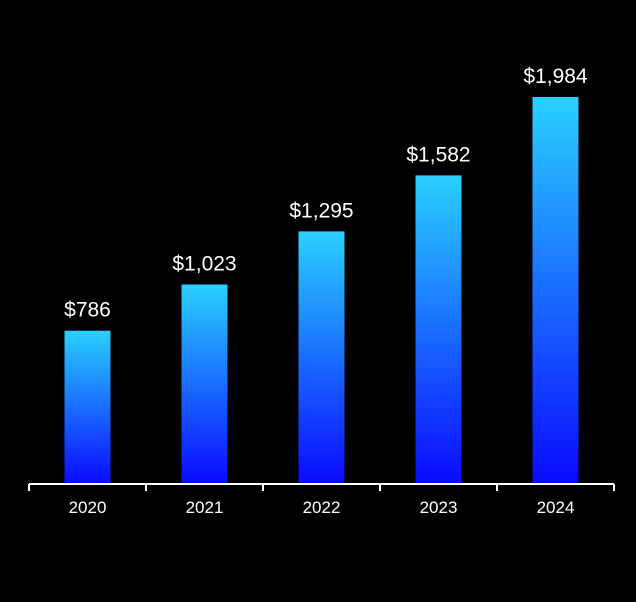 The image size is (636, 602). What do you see at coordinates (438, 154) in the screenshot?
I see `data-label-2023: $1,582` at bounding box center [438, 154].